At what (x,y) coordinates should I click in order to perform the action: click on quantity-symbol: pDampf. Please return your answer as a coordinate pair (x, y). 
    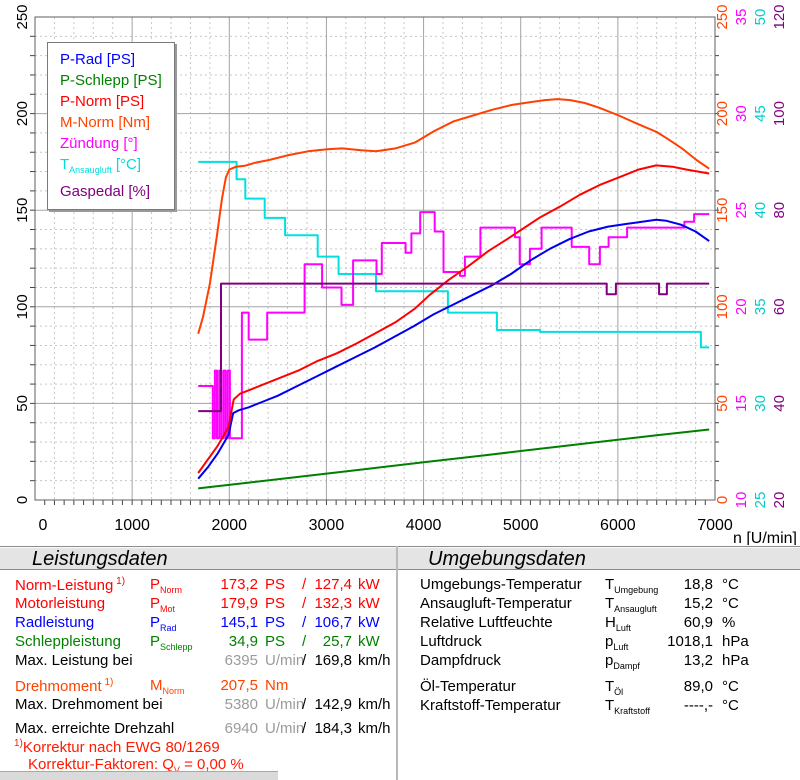
    Looking at the image, I should click on (622, 661).